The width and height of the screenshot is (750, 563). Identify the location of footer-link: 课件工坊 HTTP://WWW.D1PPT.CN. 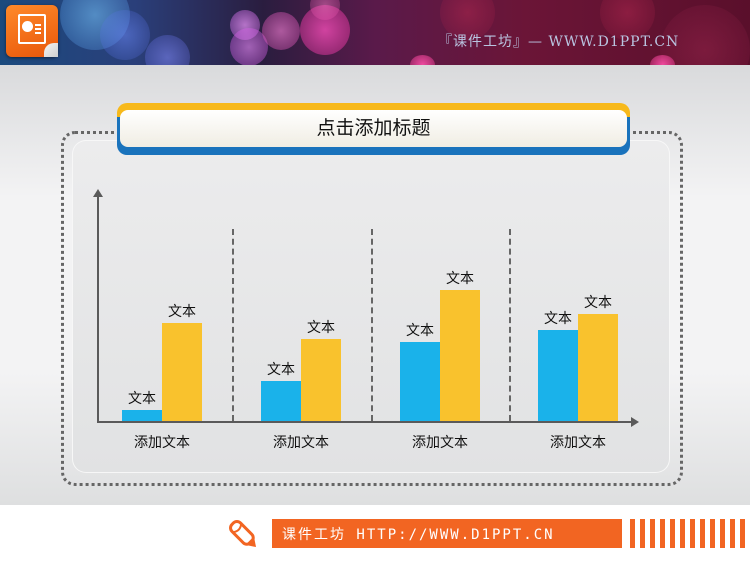
(418, 535).